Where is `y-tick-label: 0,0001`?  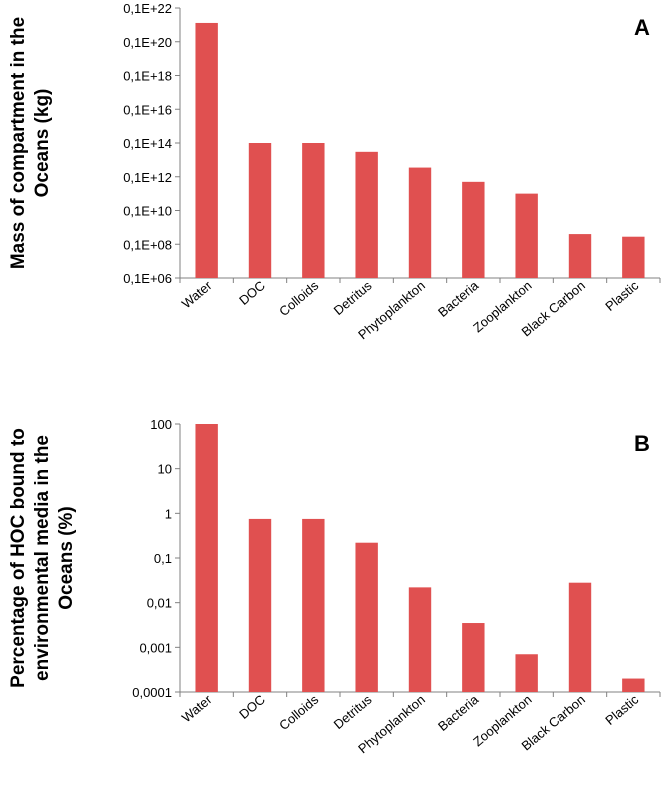
y-tick-label: 0,0001 is located at coordinates (152, 692).